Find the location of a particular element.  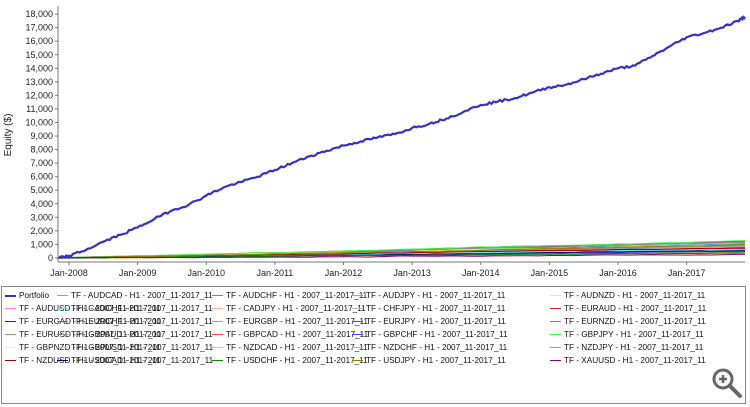

y-tick-label: 17,000 is located at coordinates (39, 28).